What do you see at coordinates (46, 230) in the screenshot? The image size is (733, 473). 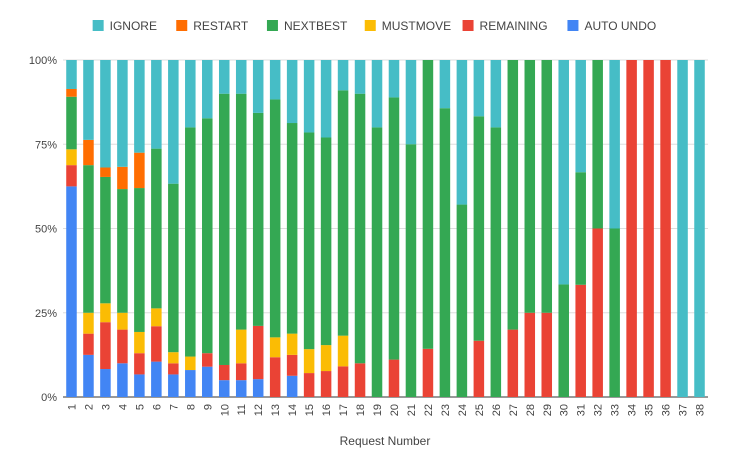 I see `y-tick-label: 50%` at bounding box center [46, 230].